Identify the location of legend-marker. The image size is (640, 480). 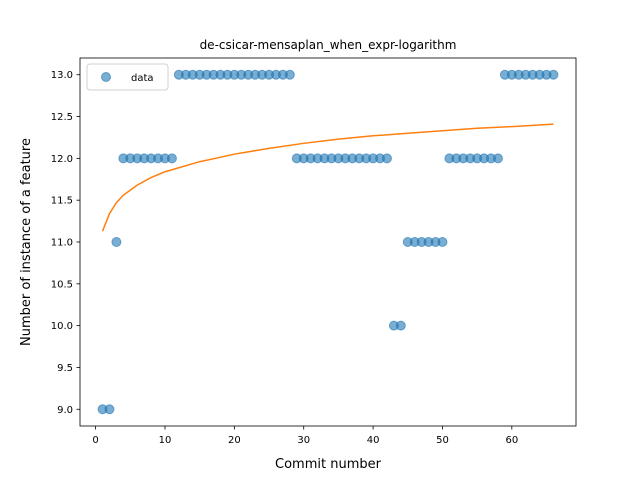
(106, 77).